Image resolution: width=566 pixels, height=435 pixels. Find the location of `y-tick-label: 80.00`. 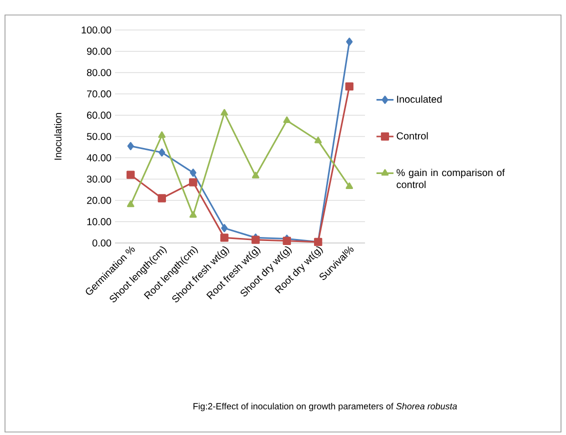

y-tick-label: 80.00 is located at coordinates (99, 72).